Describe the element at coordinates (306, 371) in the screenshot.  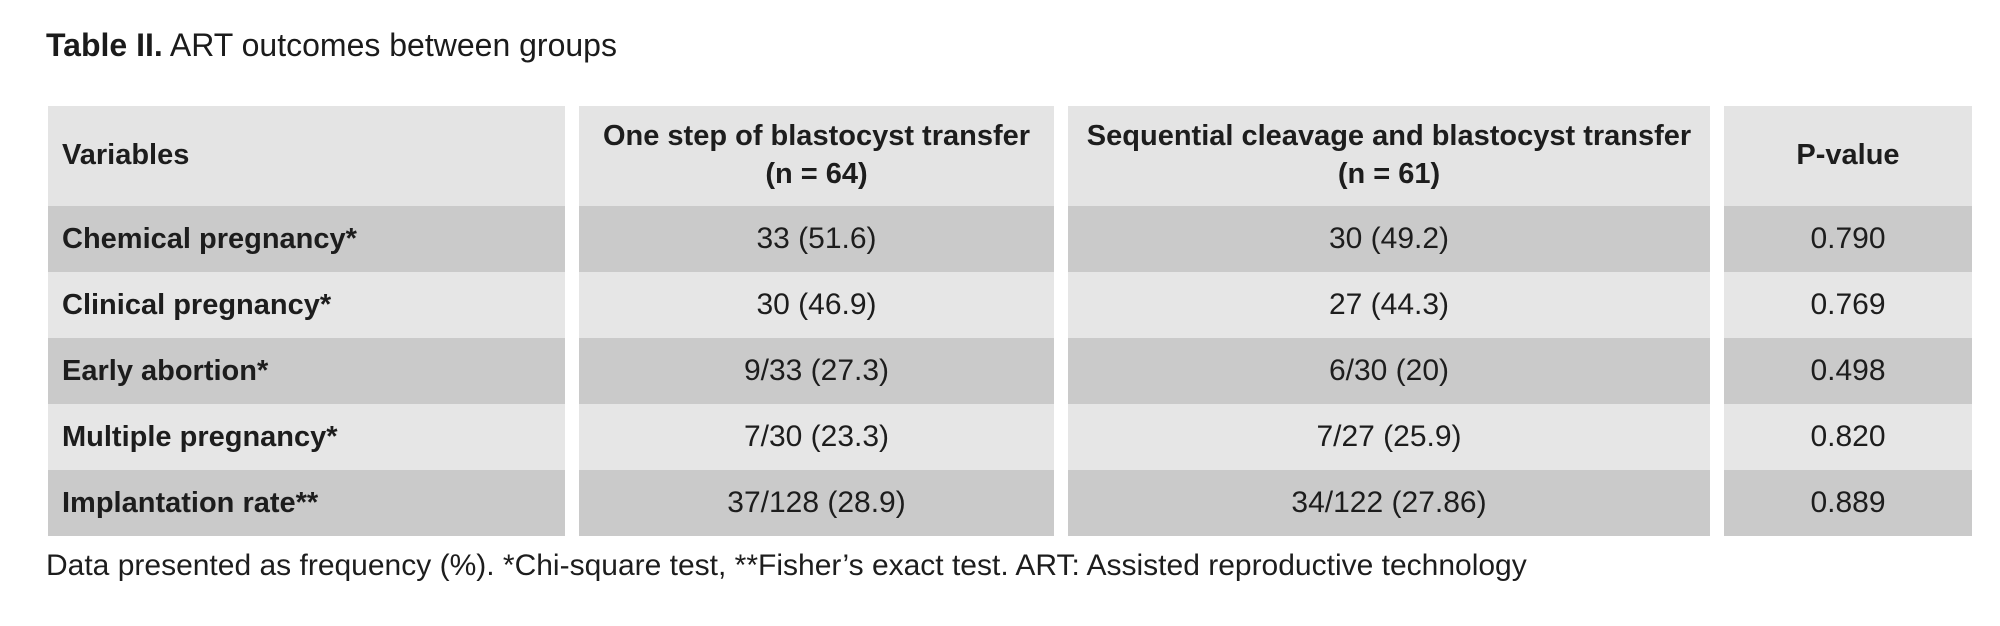
I see `row-variable: Early abortion*` at that location.